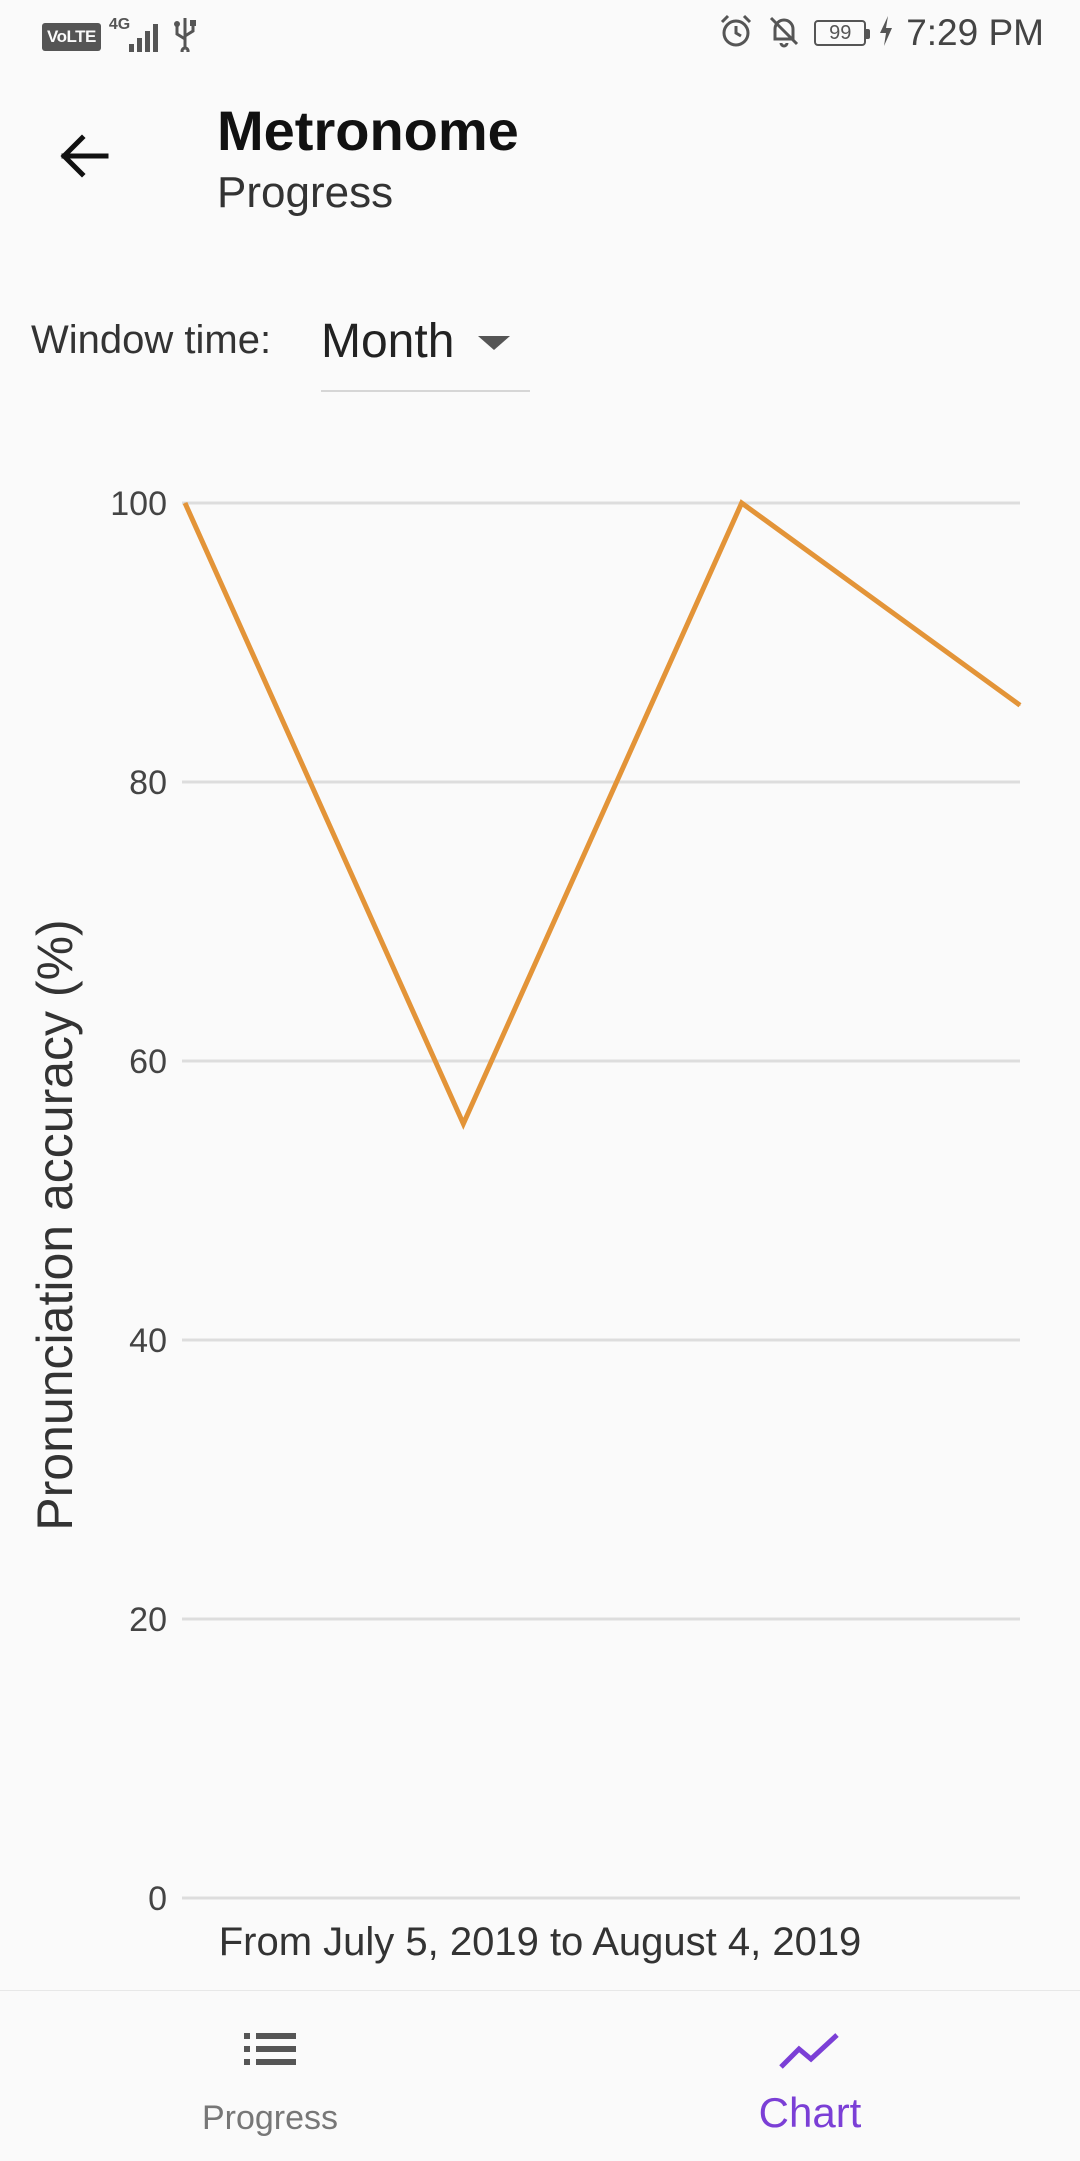 The width and height of the screenshot is (1080, 2161). I want to click on y-axis-title: Pronunciation accuracy (%), so click(55, 1225).